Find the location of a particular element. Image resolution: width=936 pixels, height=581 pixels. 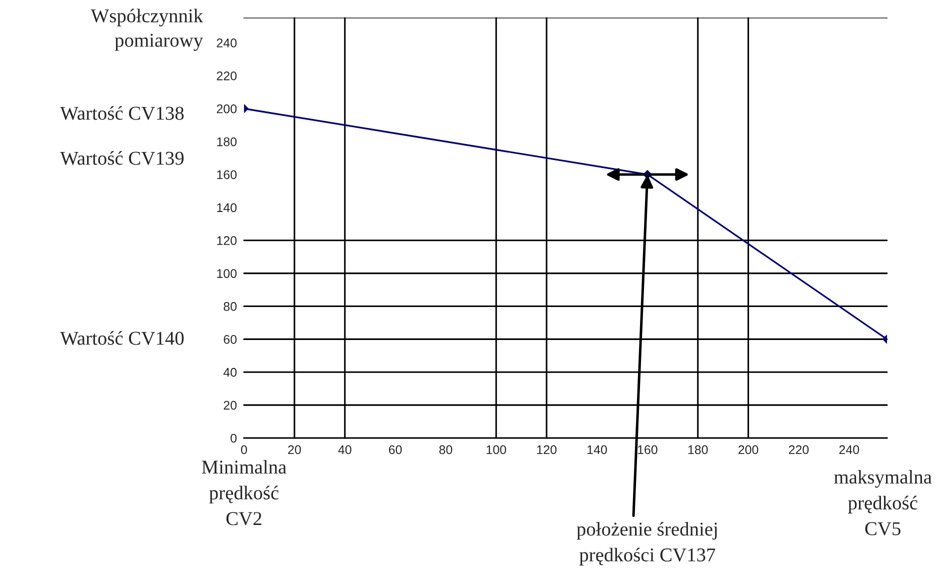

text: Minimalna prędkość CV2 is located at coordinates (244, 493).